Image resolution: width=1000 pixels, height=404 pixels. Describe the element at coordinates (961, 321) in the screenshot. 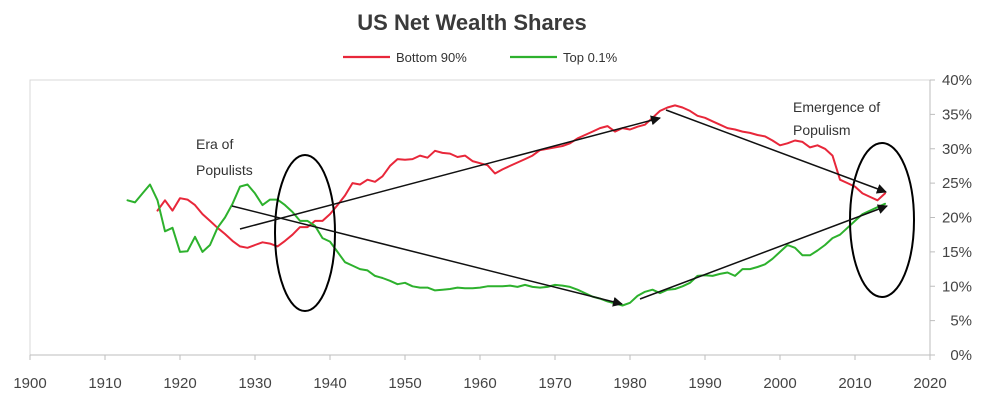

I see `y-tick-label-5: 5%` at that location.